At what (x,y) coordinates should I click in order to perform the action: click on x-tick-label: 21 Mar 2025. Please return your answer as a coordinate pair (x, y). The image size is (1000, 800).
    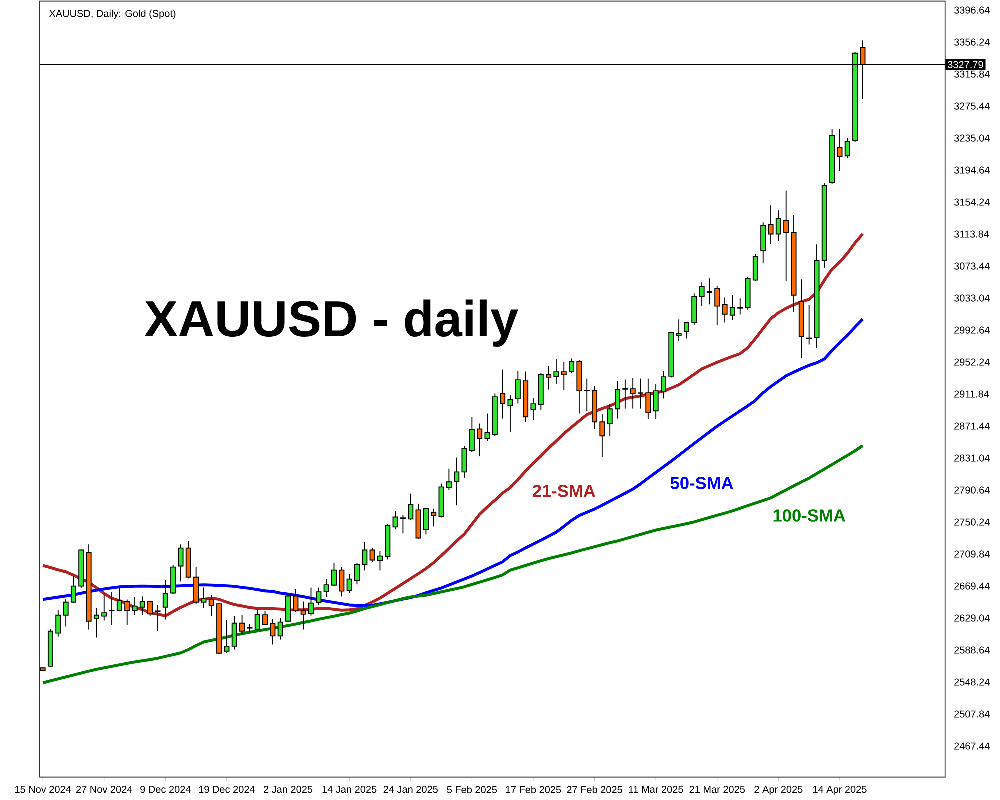
    Looking at the image, I should click on (718, 790).